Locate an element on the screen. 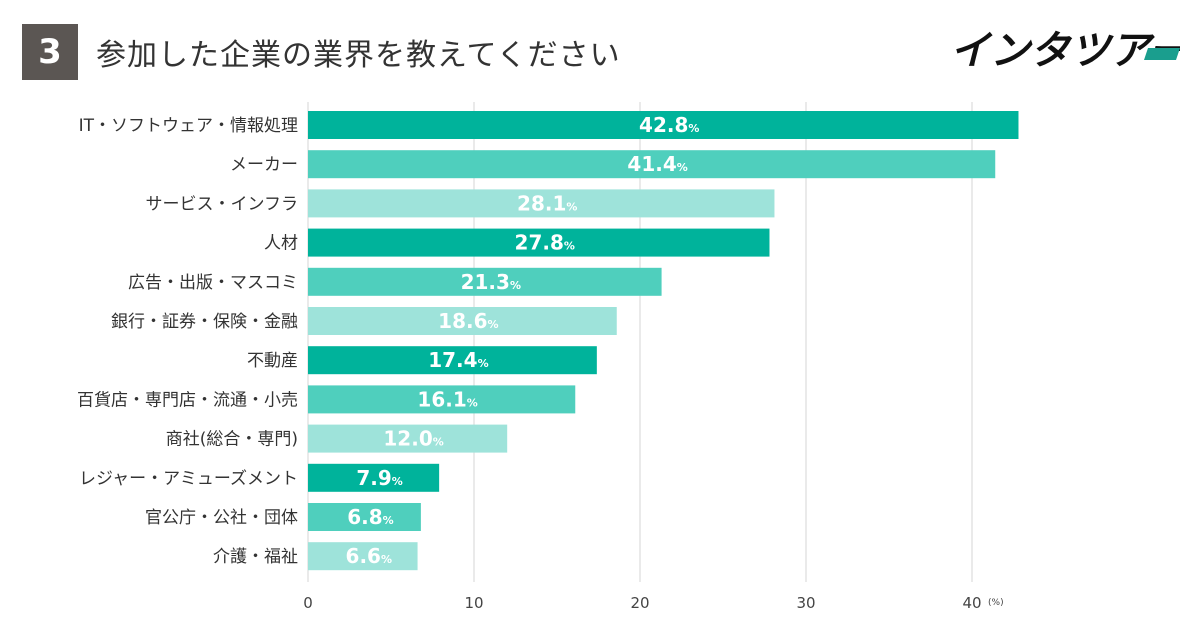  value-label: 28.1% is located at coordinates (547, 203).